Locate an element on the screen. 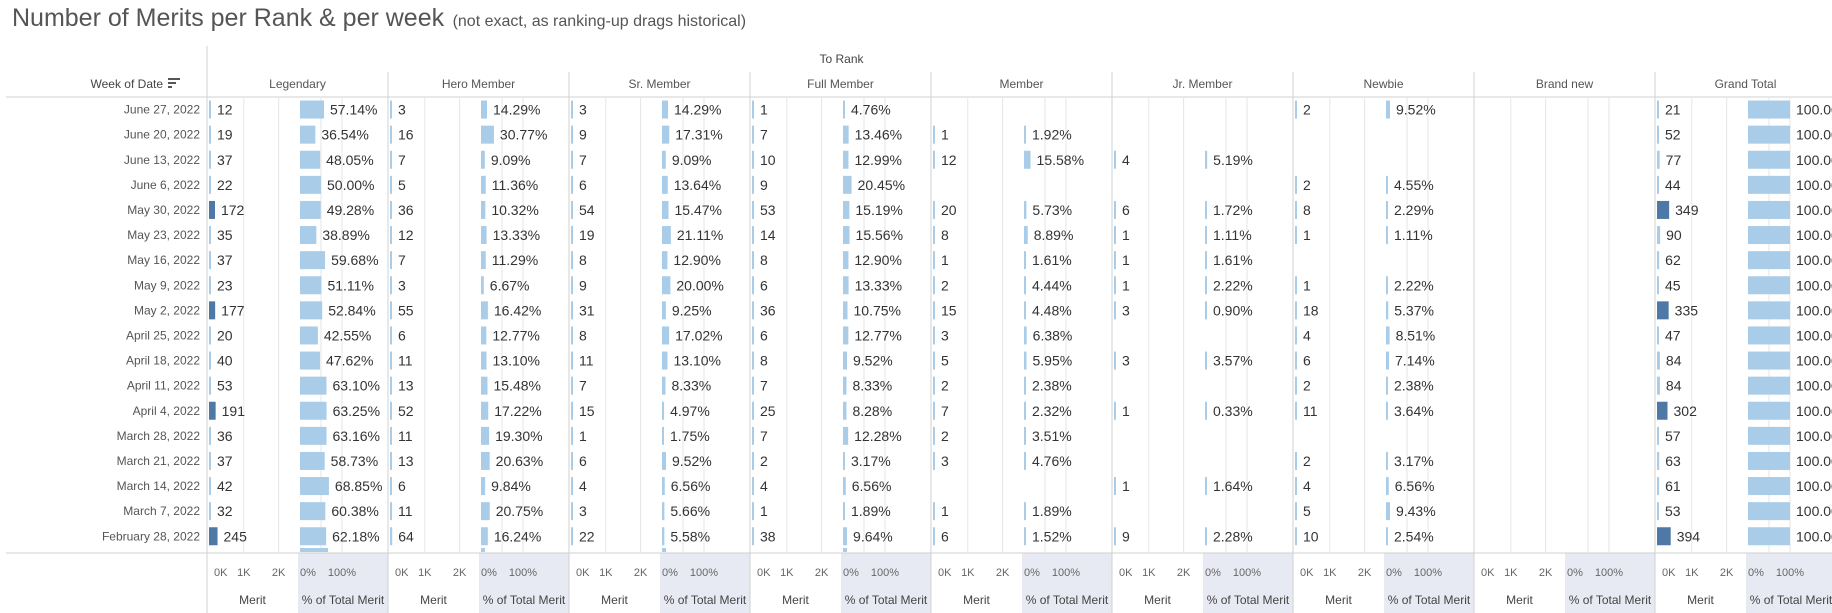  row-week-label: May 30, 2022 is located at coordinates (163, 210).